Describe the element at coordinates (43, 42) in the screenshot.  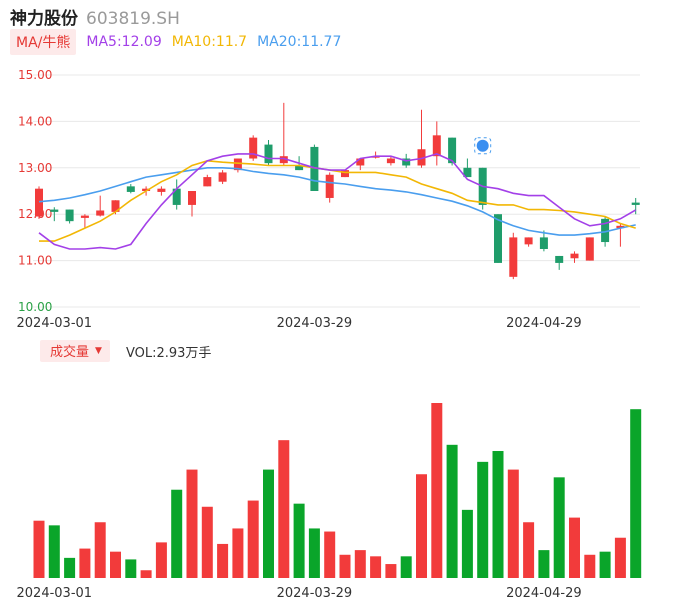
I see `indicator-selector-button: MA/牛熊` at that location.